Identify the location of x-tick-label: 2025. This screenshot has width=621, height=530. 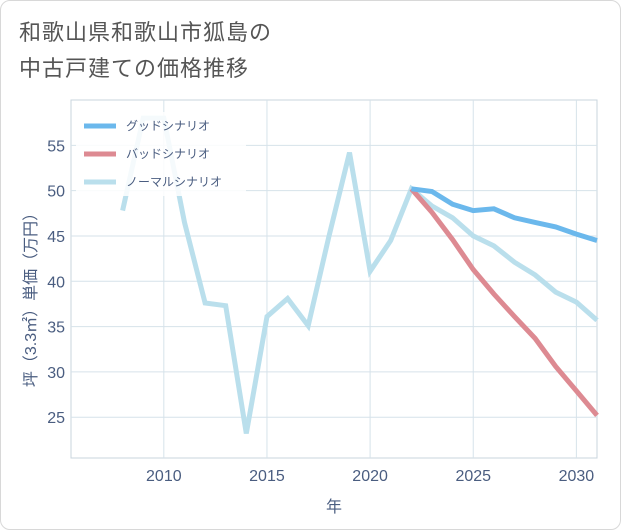
(473, 476).